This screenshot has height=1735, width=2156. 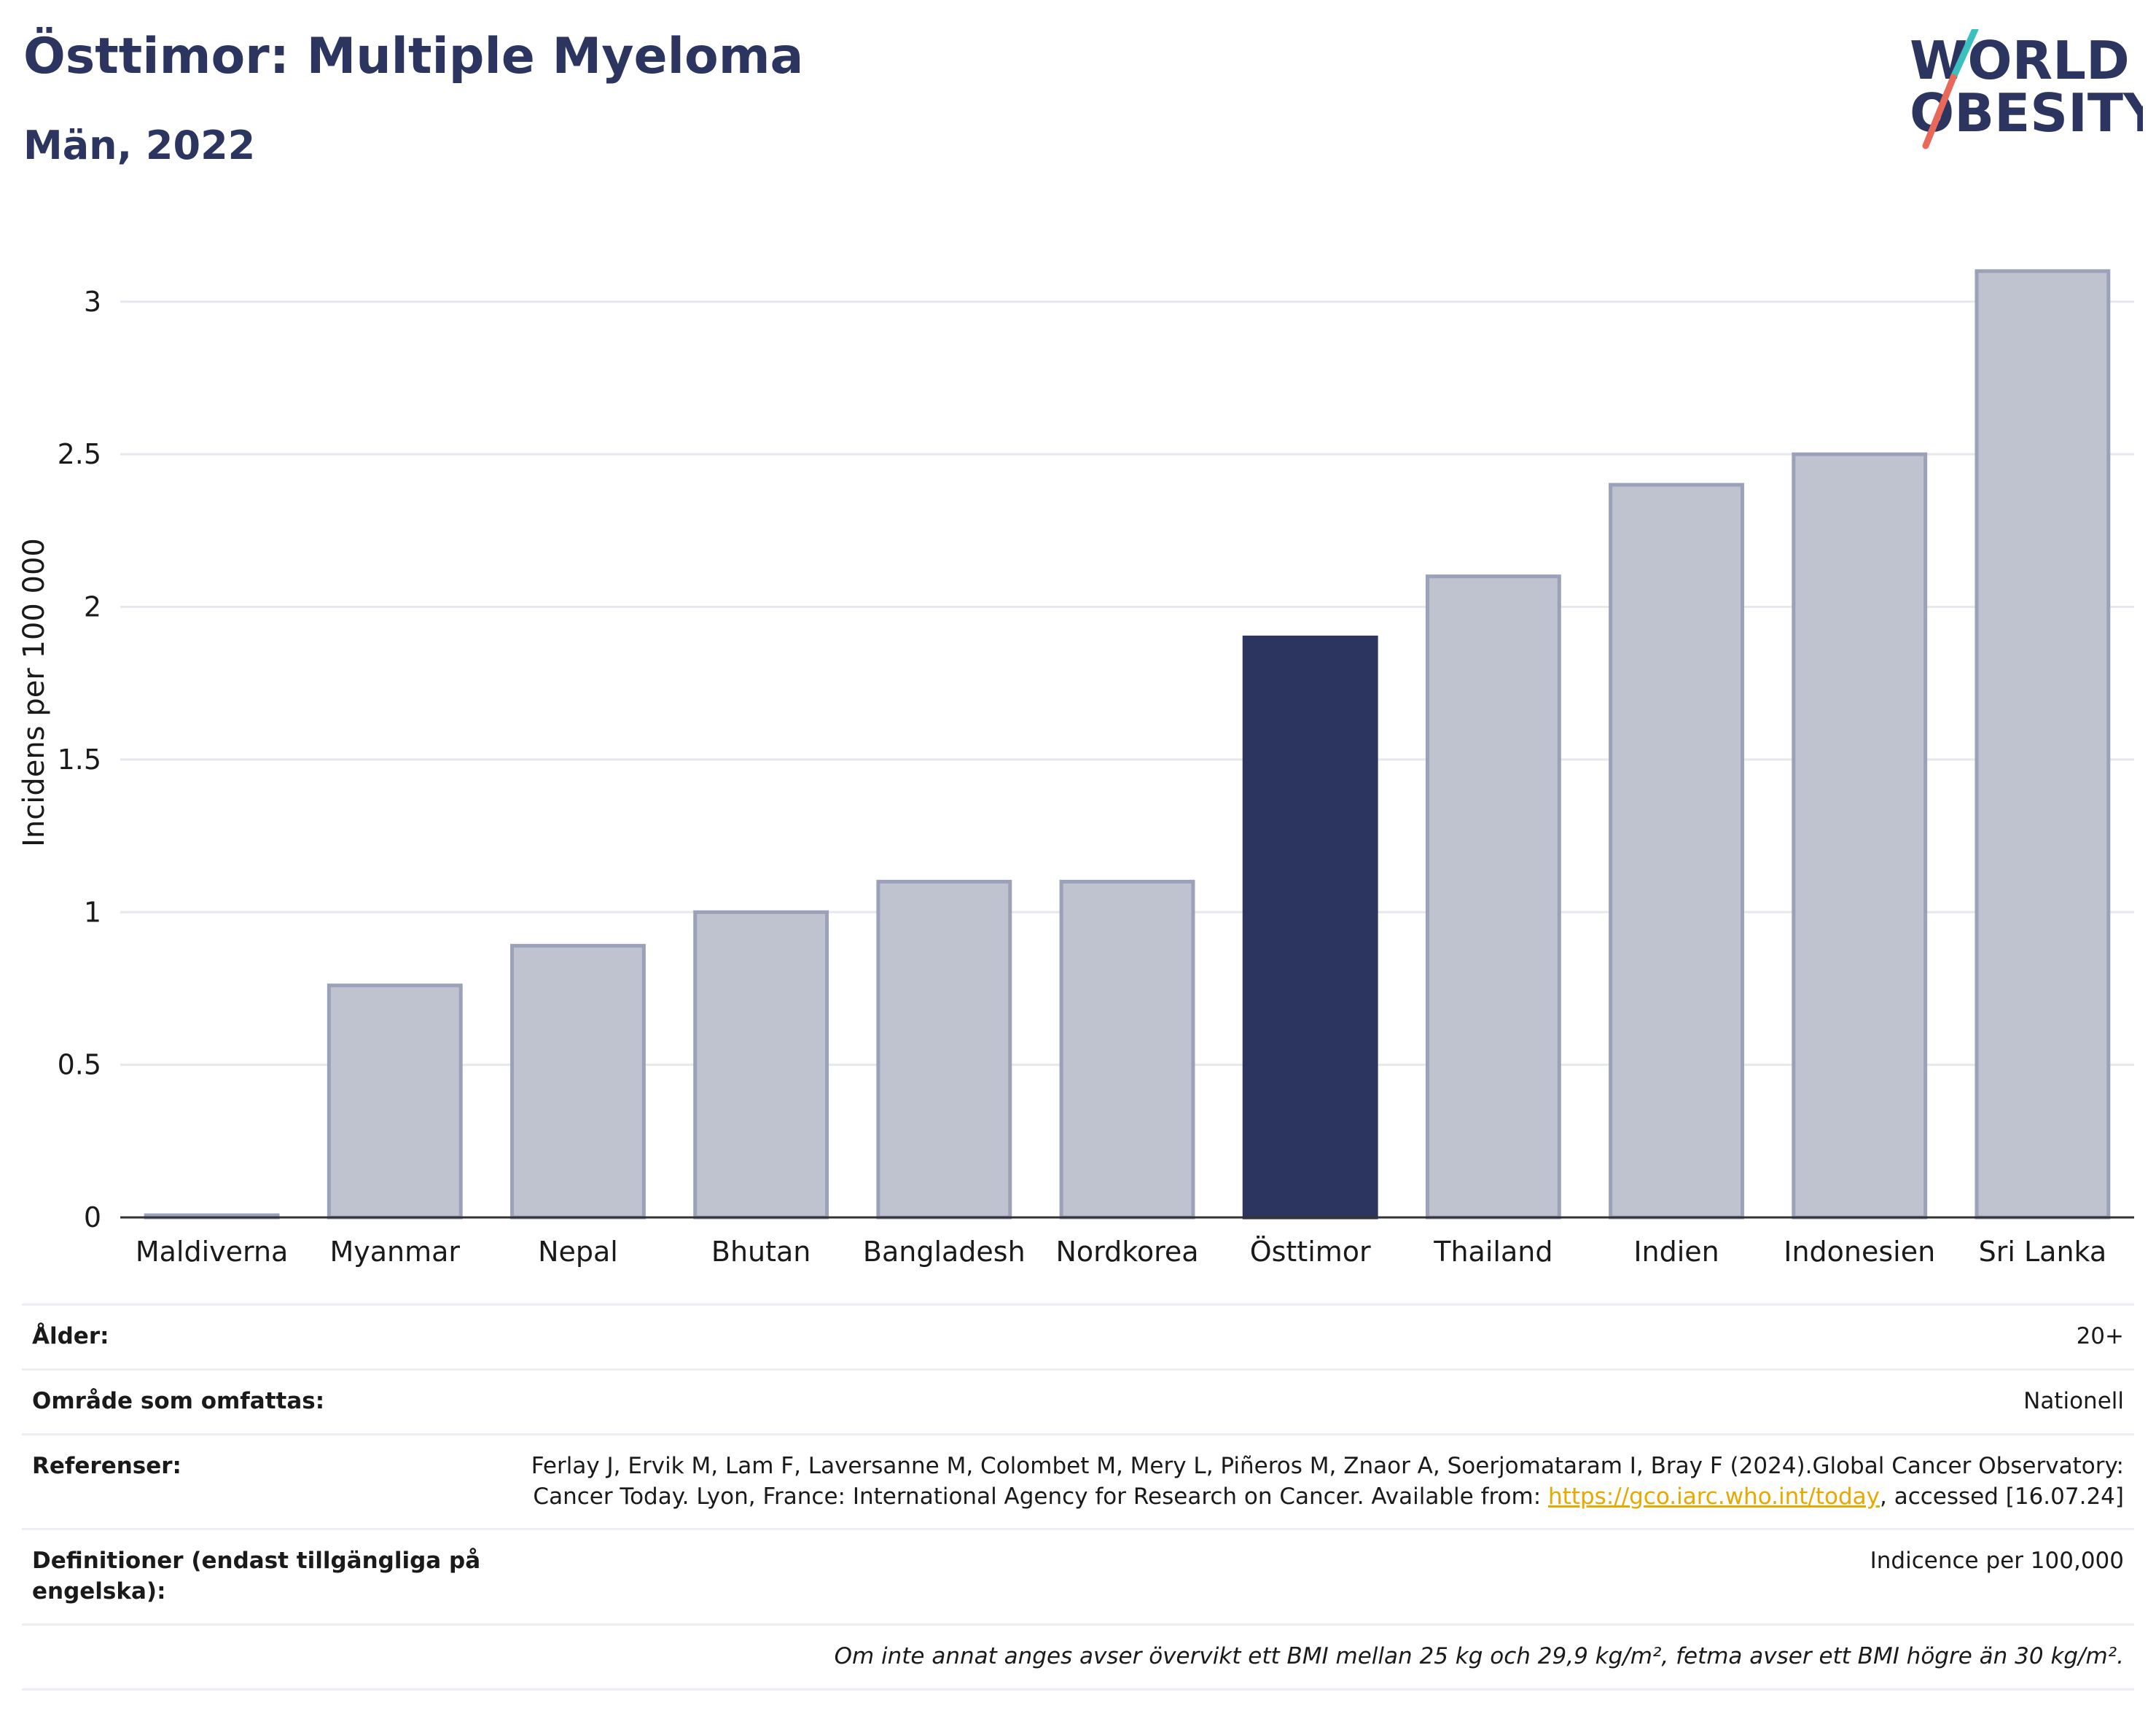 I want to click on y-axis-label: Incidens per 100 000, so click(x=34, y=692).